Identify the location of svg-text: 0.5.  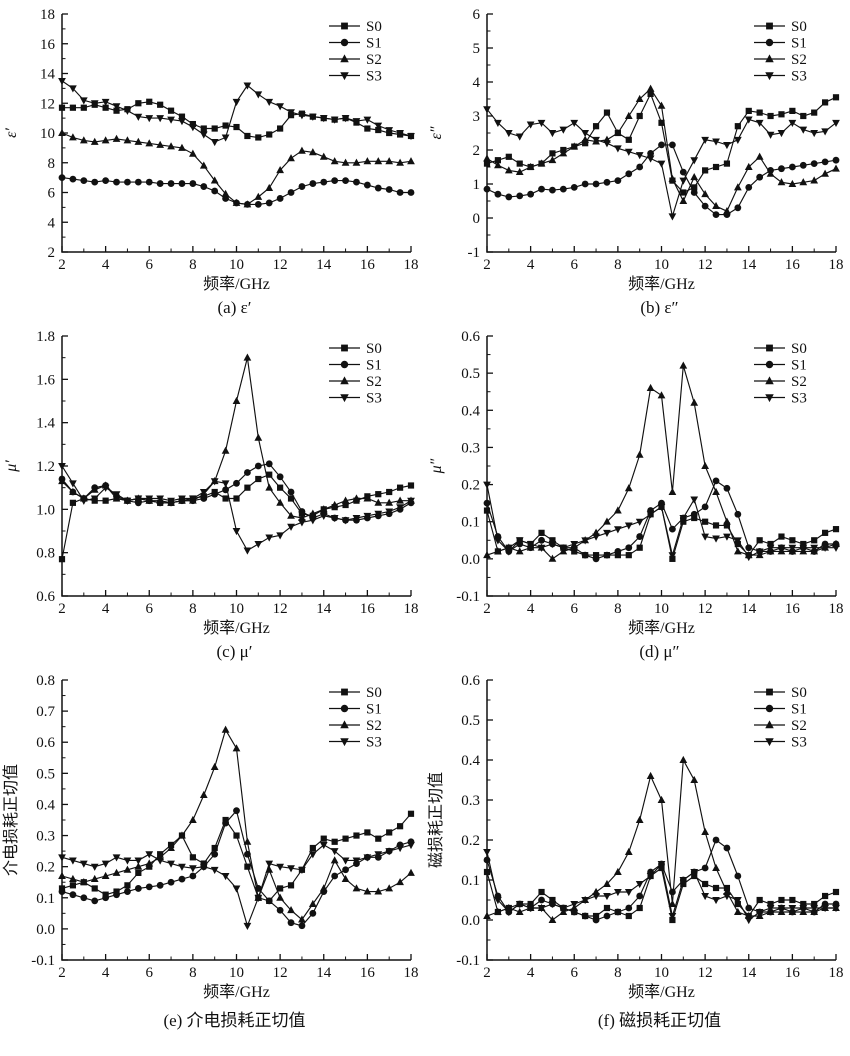
(470, 721).